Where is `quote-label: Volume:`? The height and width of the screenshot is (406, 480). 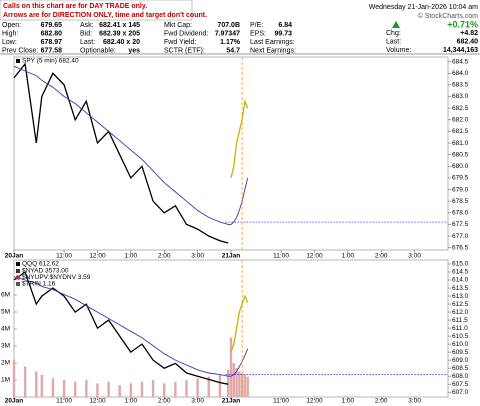
quote-label: Volume: is located at coordinates (398, 50).